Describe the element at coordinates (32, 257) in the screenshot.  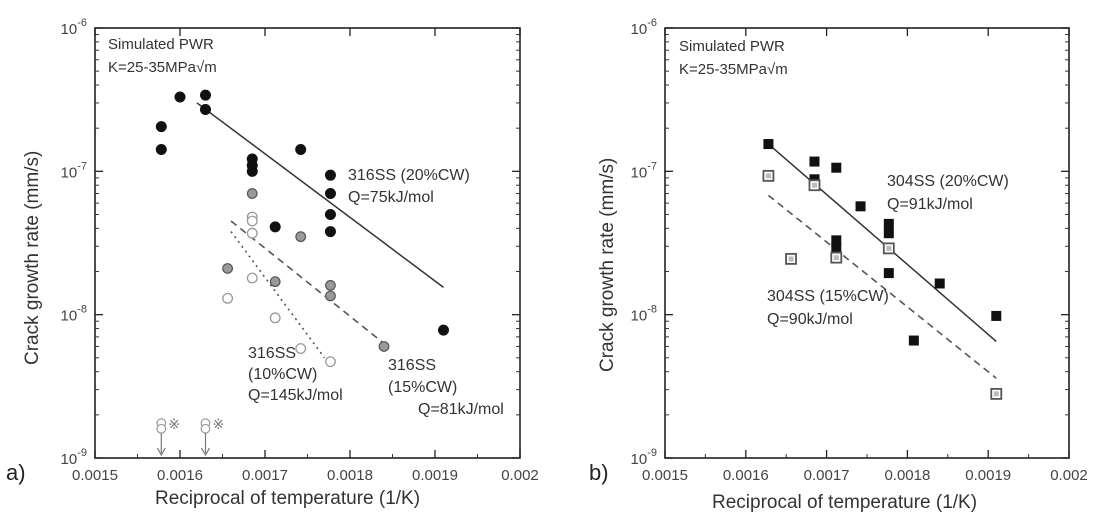
I see `y-axis-label-a: Crack growth rate (mm/s)` at that location.